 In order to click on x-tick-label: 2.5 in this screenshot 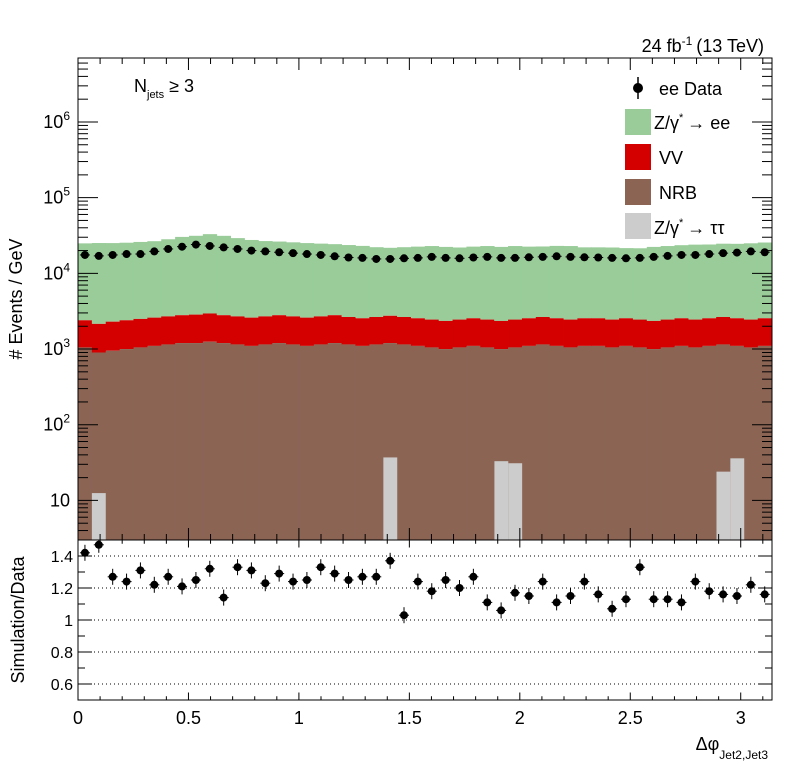, I will do `click(630, 718)`.